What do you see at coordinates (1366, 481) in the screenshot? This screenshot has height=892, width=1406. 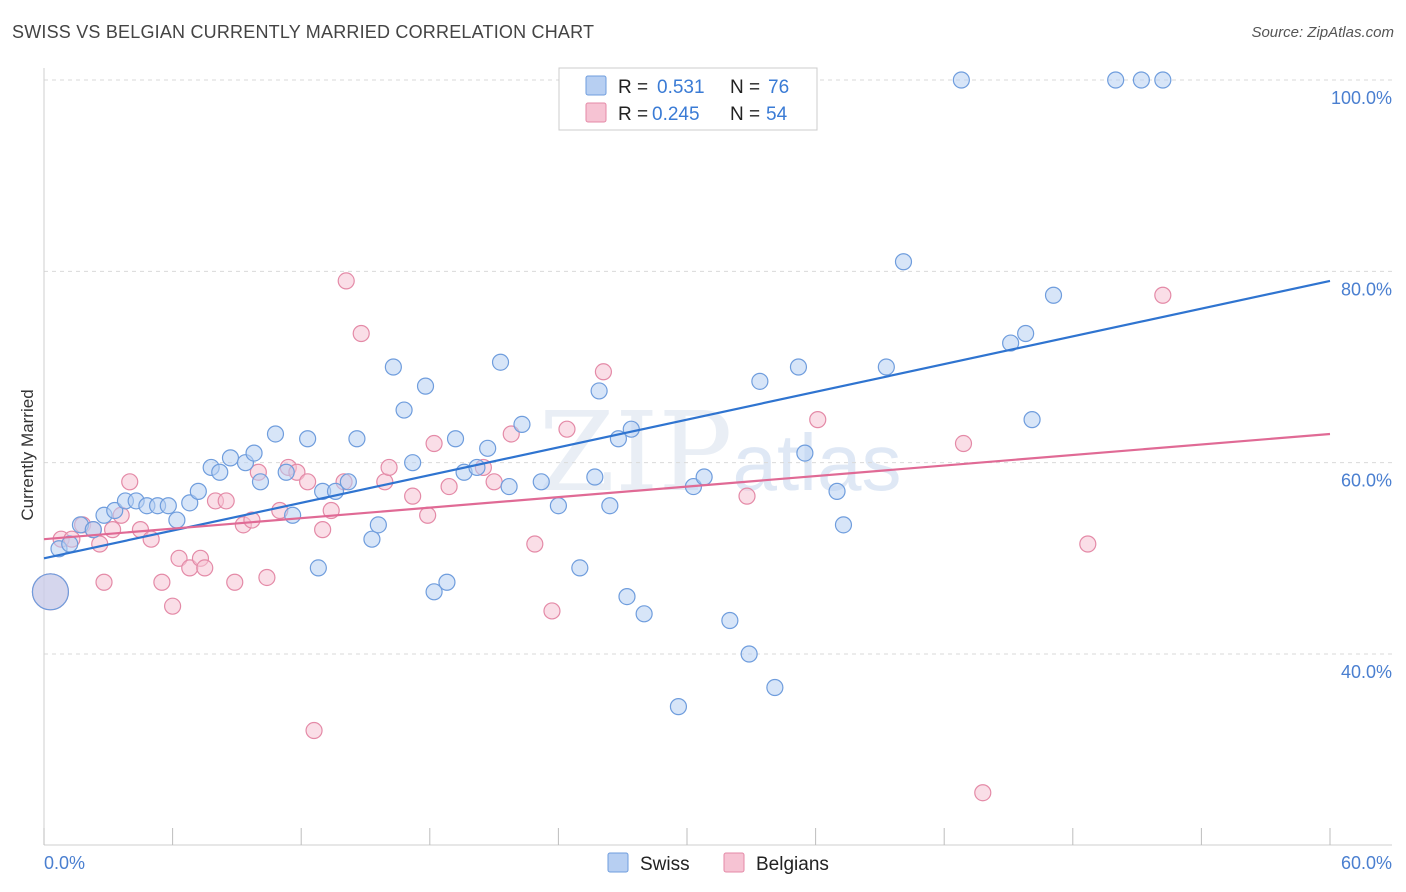 I see `y-tick-label: 60.0%` at bounding box center [1366, 481].